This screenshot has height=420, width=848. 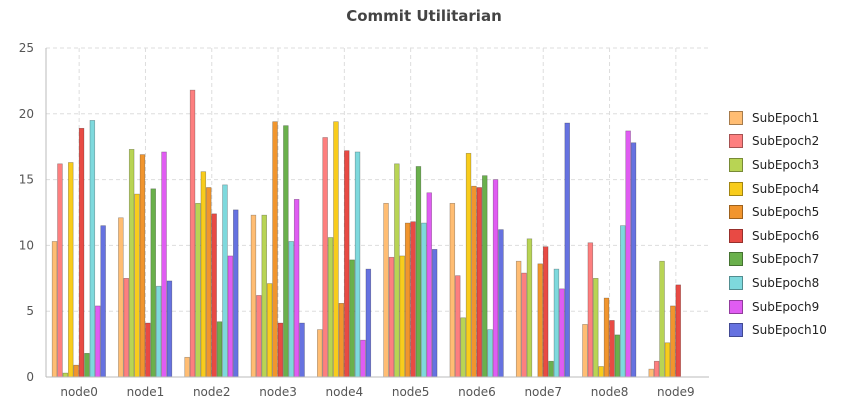 I want to click on chart-title: Commit Utilitarian, so click(x=424, y=16).